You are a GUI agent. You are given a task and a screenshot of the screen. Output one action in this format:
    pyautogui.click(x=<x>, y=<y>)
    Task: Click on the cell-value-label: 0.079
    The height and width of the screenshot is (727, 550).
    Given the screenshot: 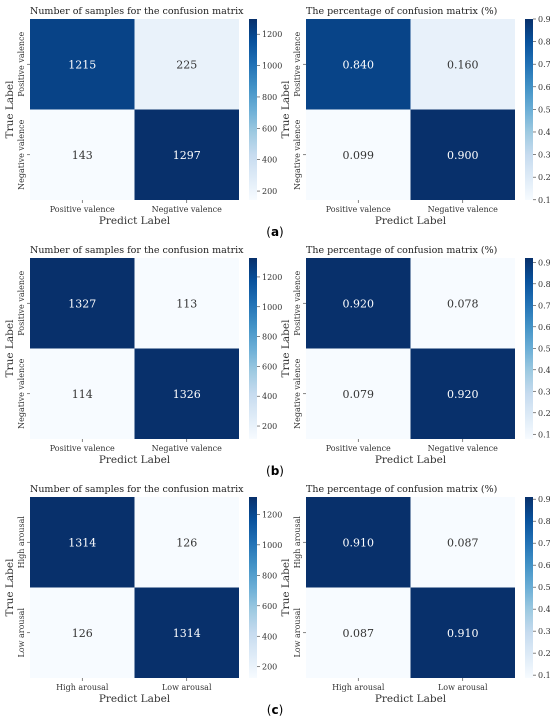 What is the action you would take?
    pyautogui.click(x=359, y=394)
    